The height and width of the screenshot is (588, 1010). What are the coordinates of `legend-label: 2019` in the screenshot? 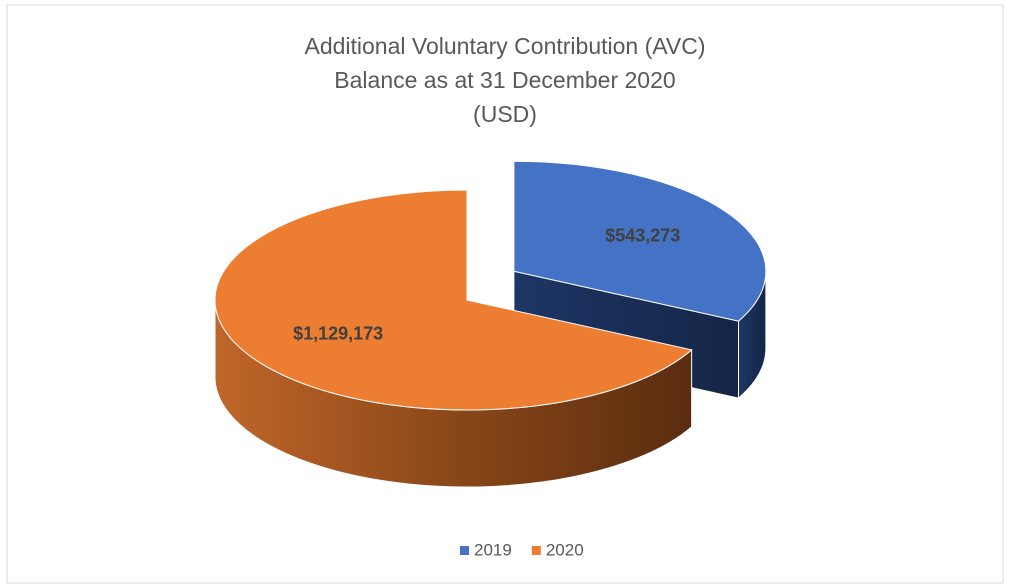 It's located at (493, 549).